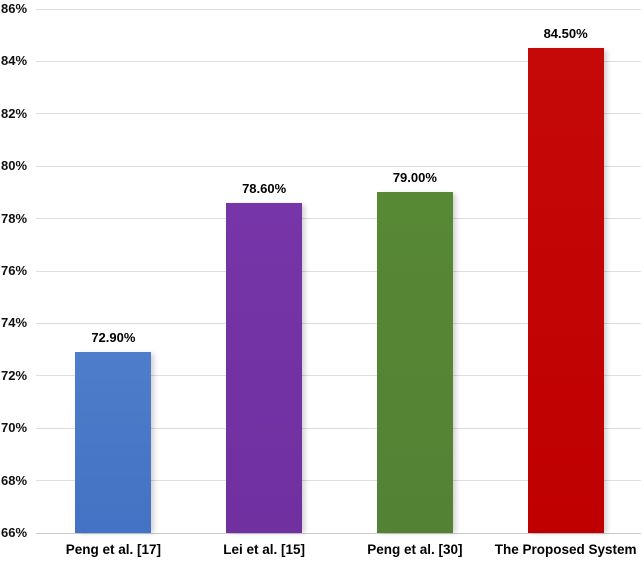  I want to click on category-label: Peng et al. [30], so click(415, 549).